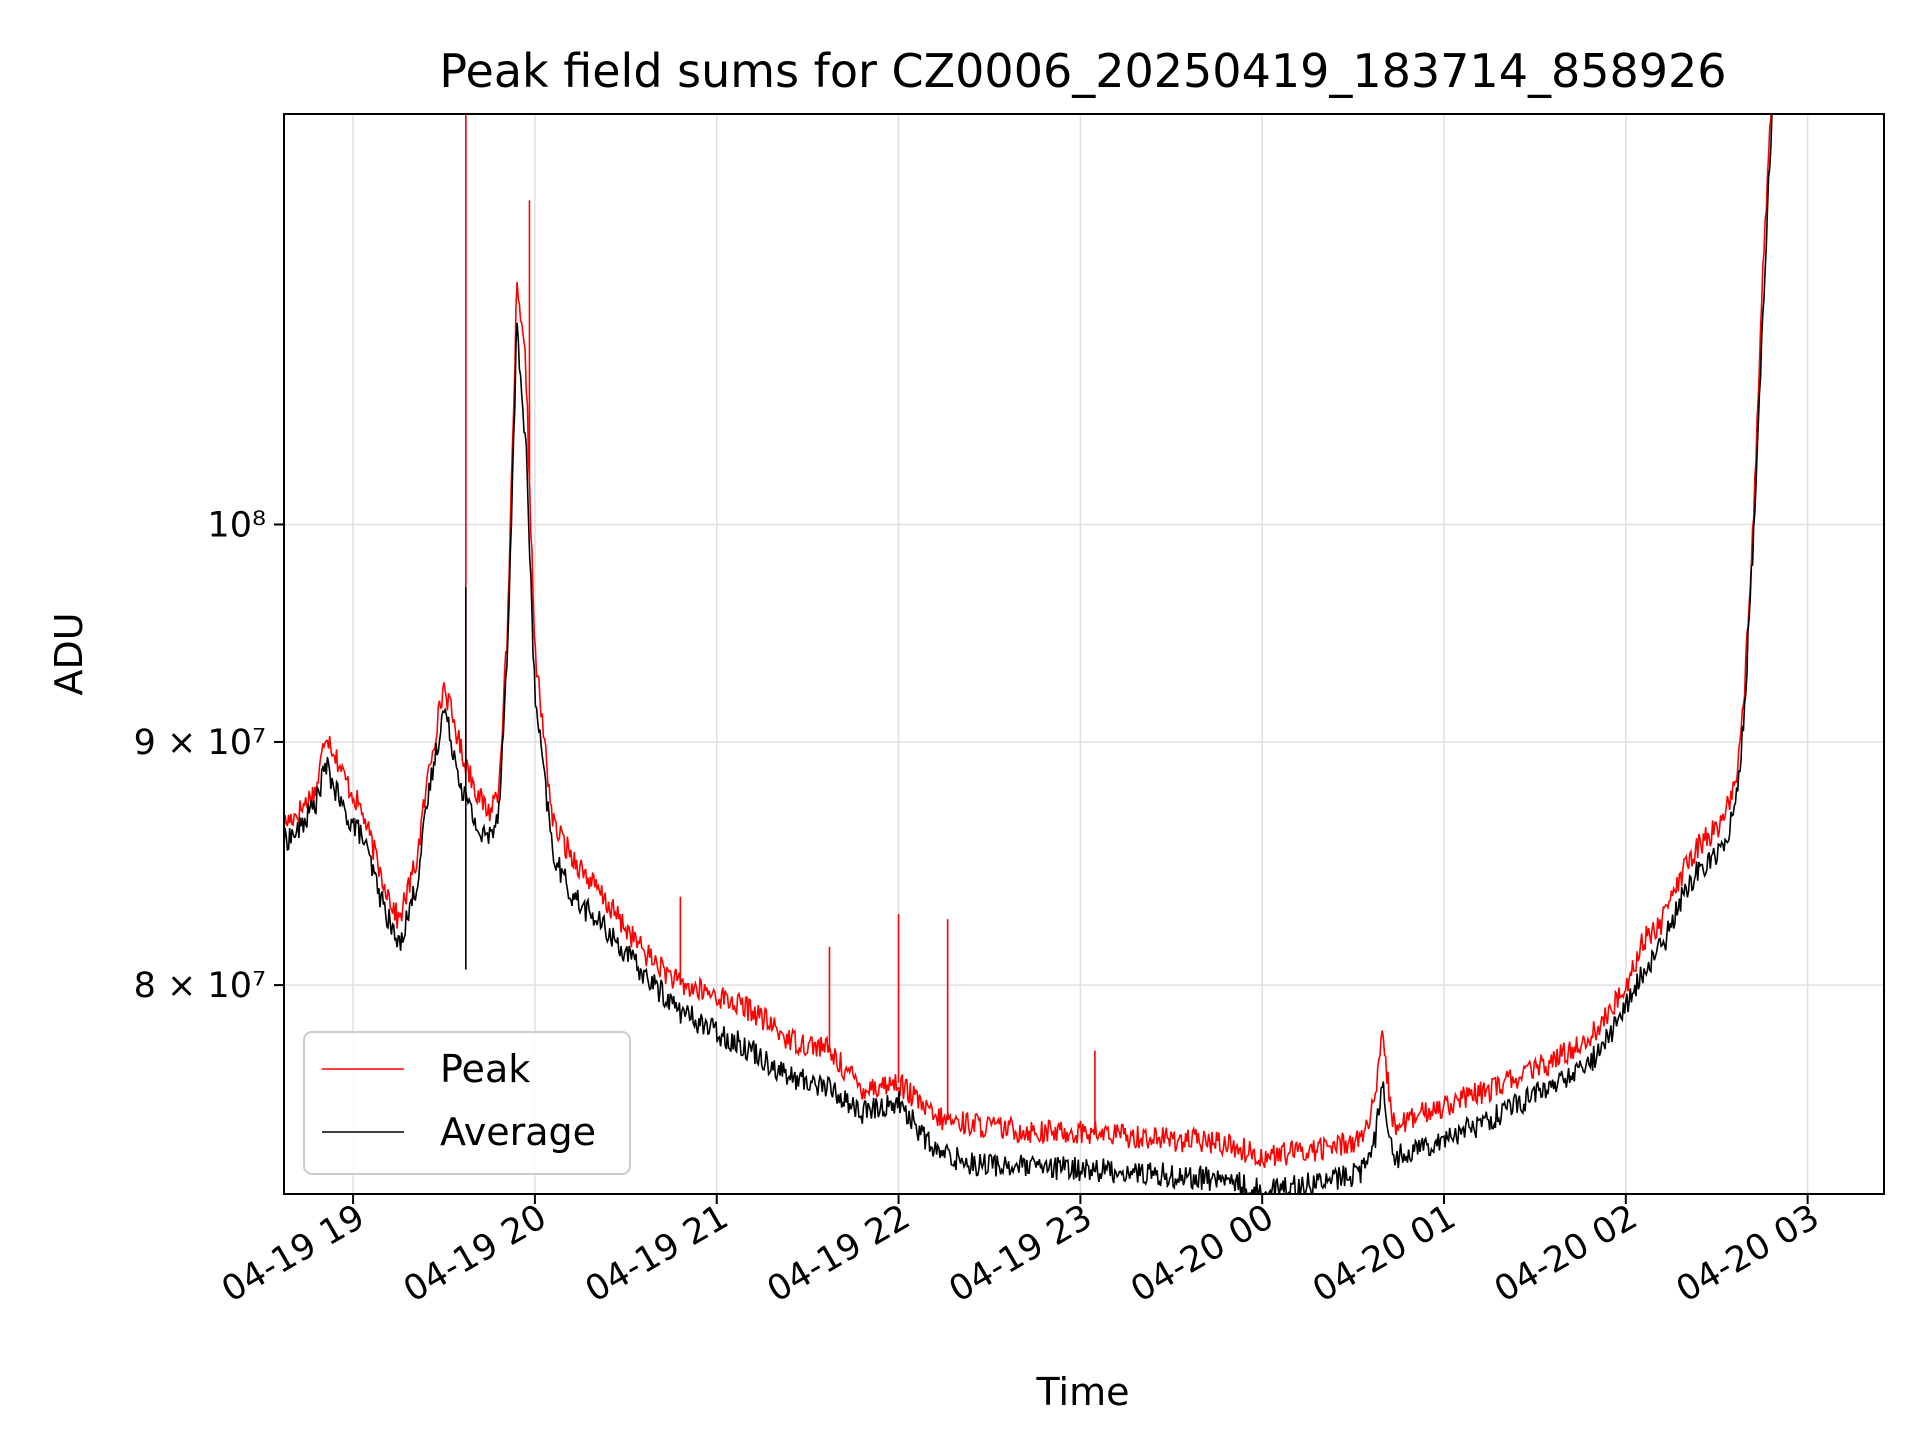 This screenshot has height=1440, width=1920. What do you see at coordinates (1384, 1253) in the screenshot?
I see `x-tick-label: 04-20 01` at bounding box center [1384, 1253].